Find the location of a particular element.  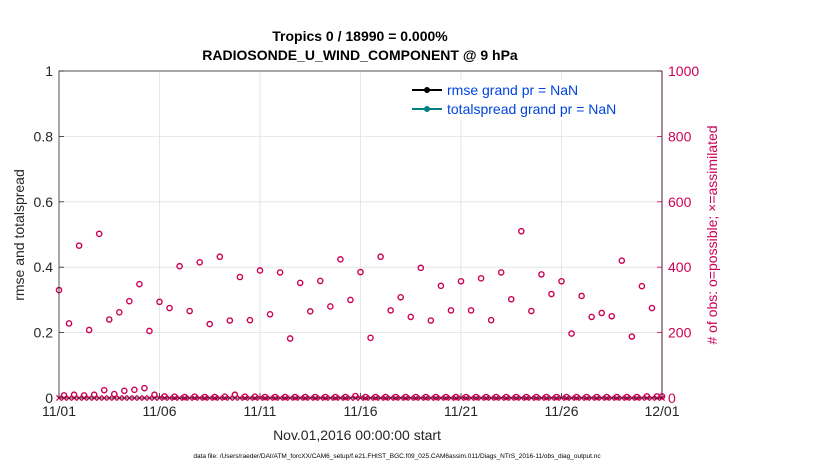

right-tick-label: 0 is located at coordinates (672, 398).